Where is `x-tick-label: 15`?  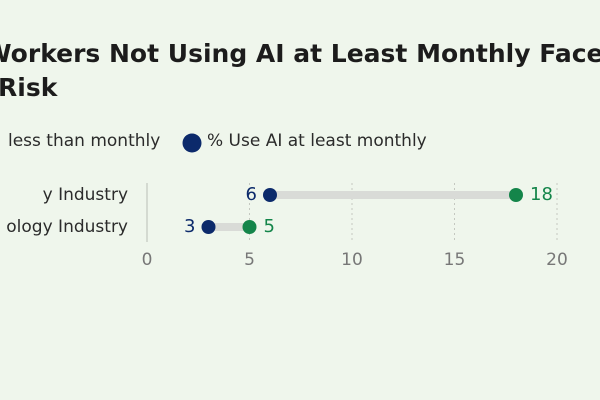
x-tick-label: 15 is located at coordinates (455, 260).